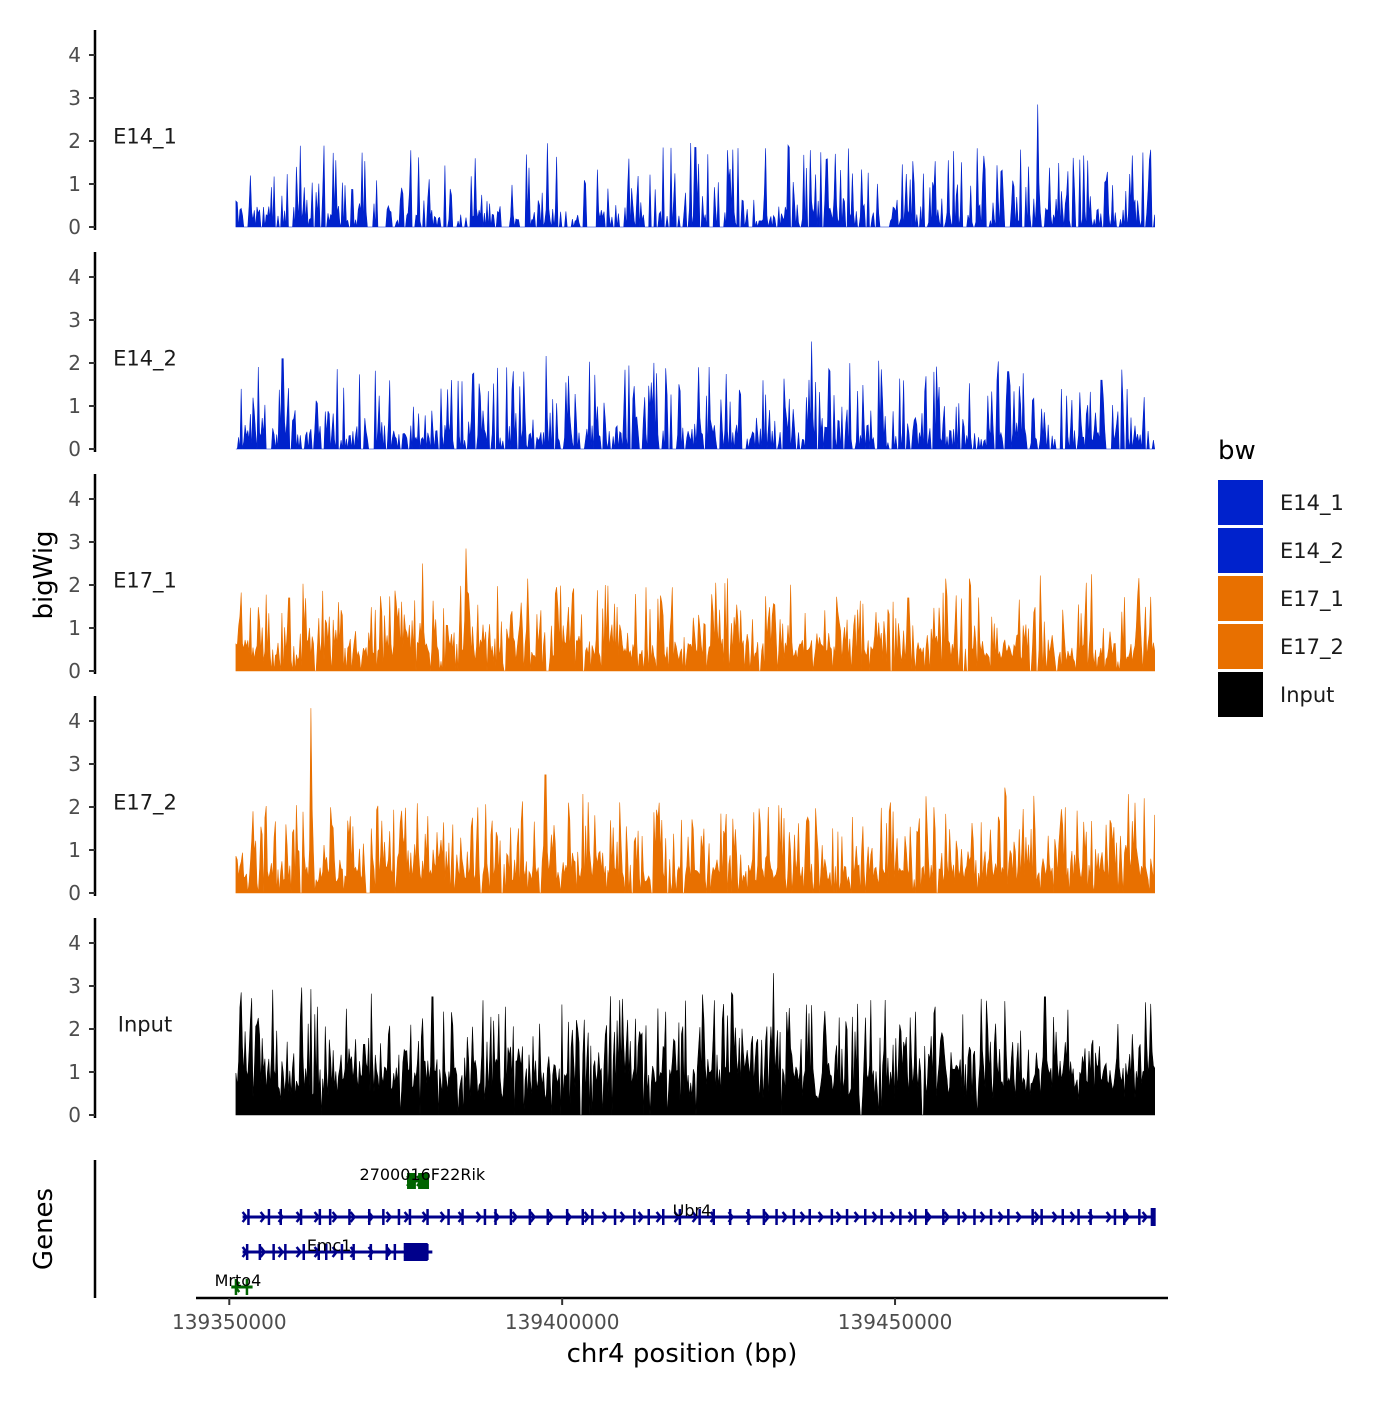  What do you see at coordinates (592, 1229) in the screenshot?
I see `genes-layer: Genes 2700016F22Rik Ubr4 Emc1 Mrto4` at bounding box center [592, 1229].